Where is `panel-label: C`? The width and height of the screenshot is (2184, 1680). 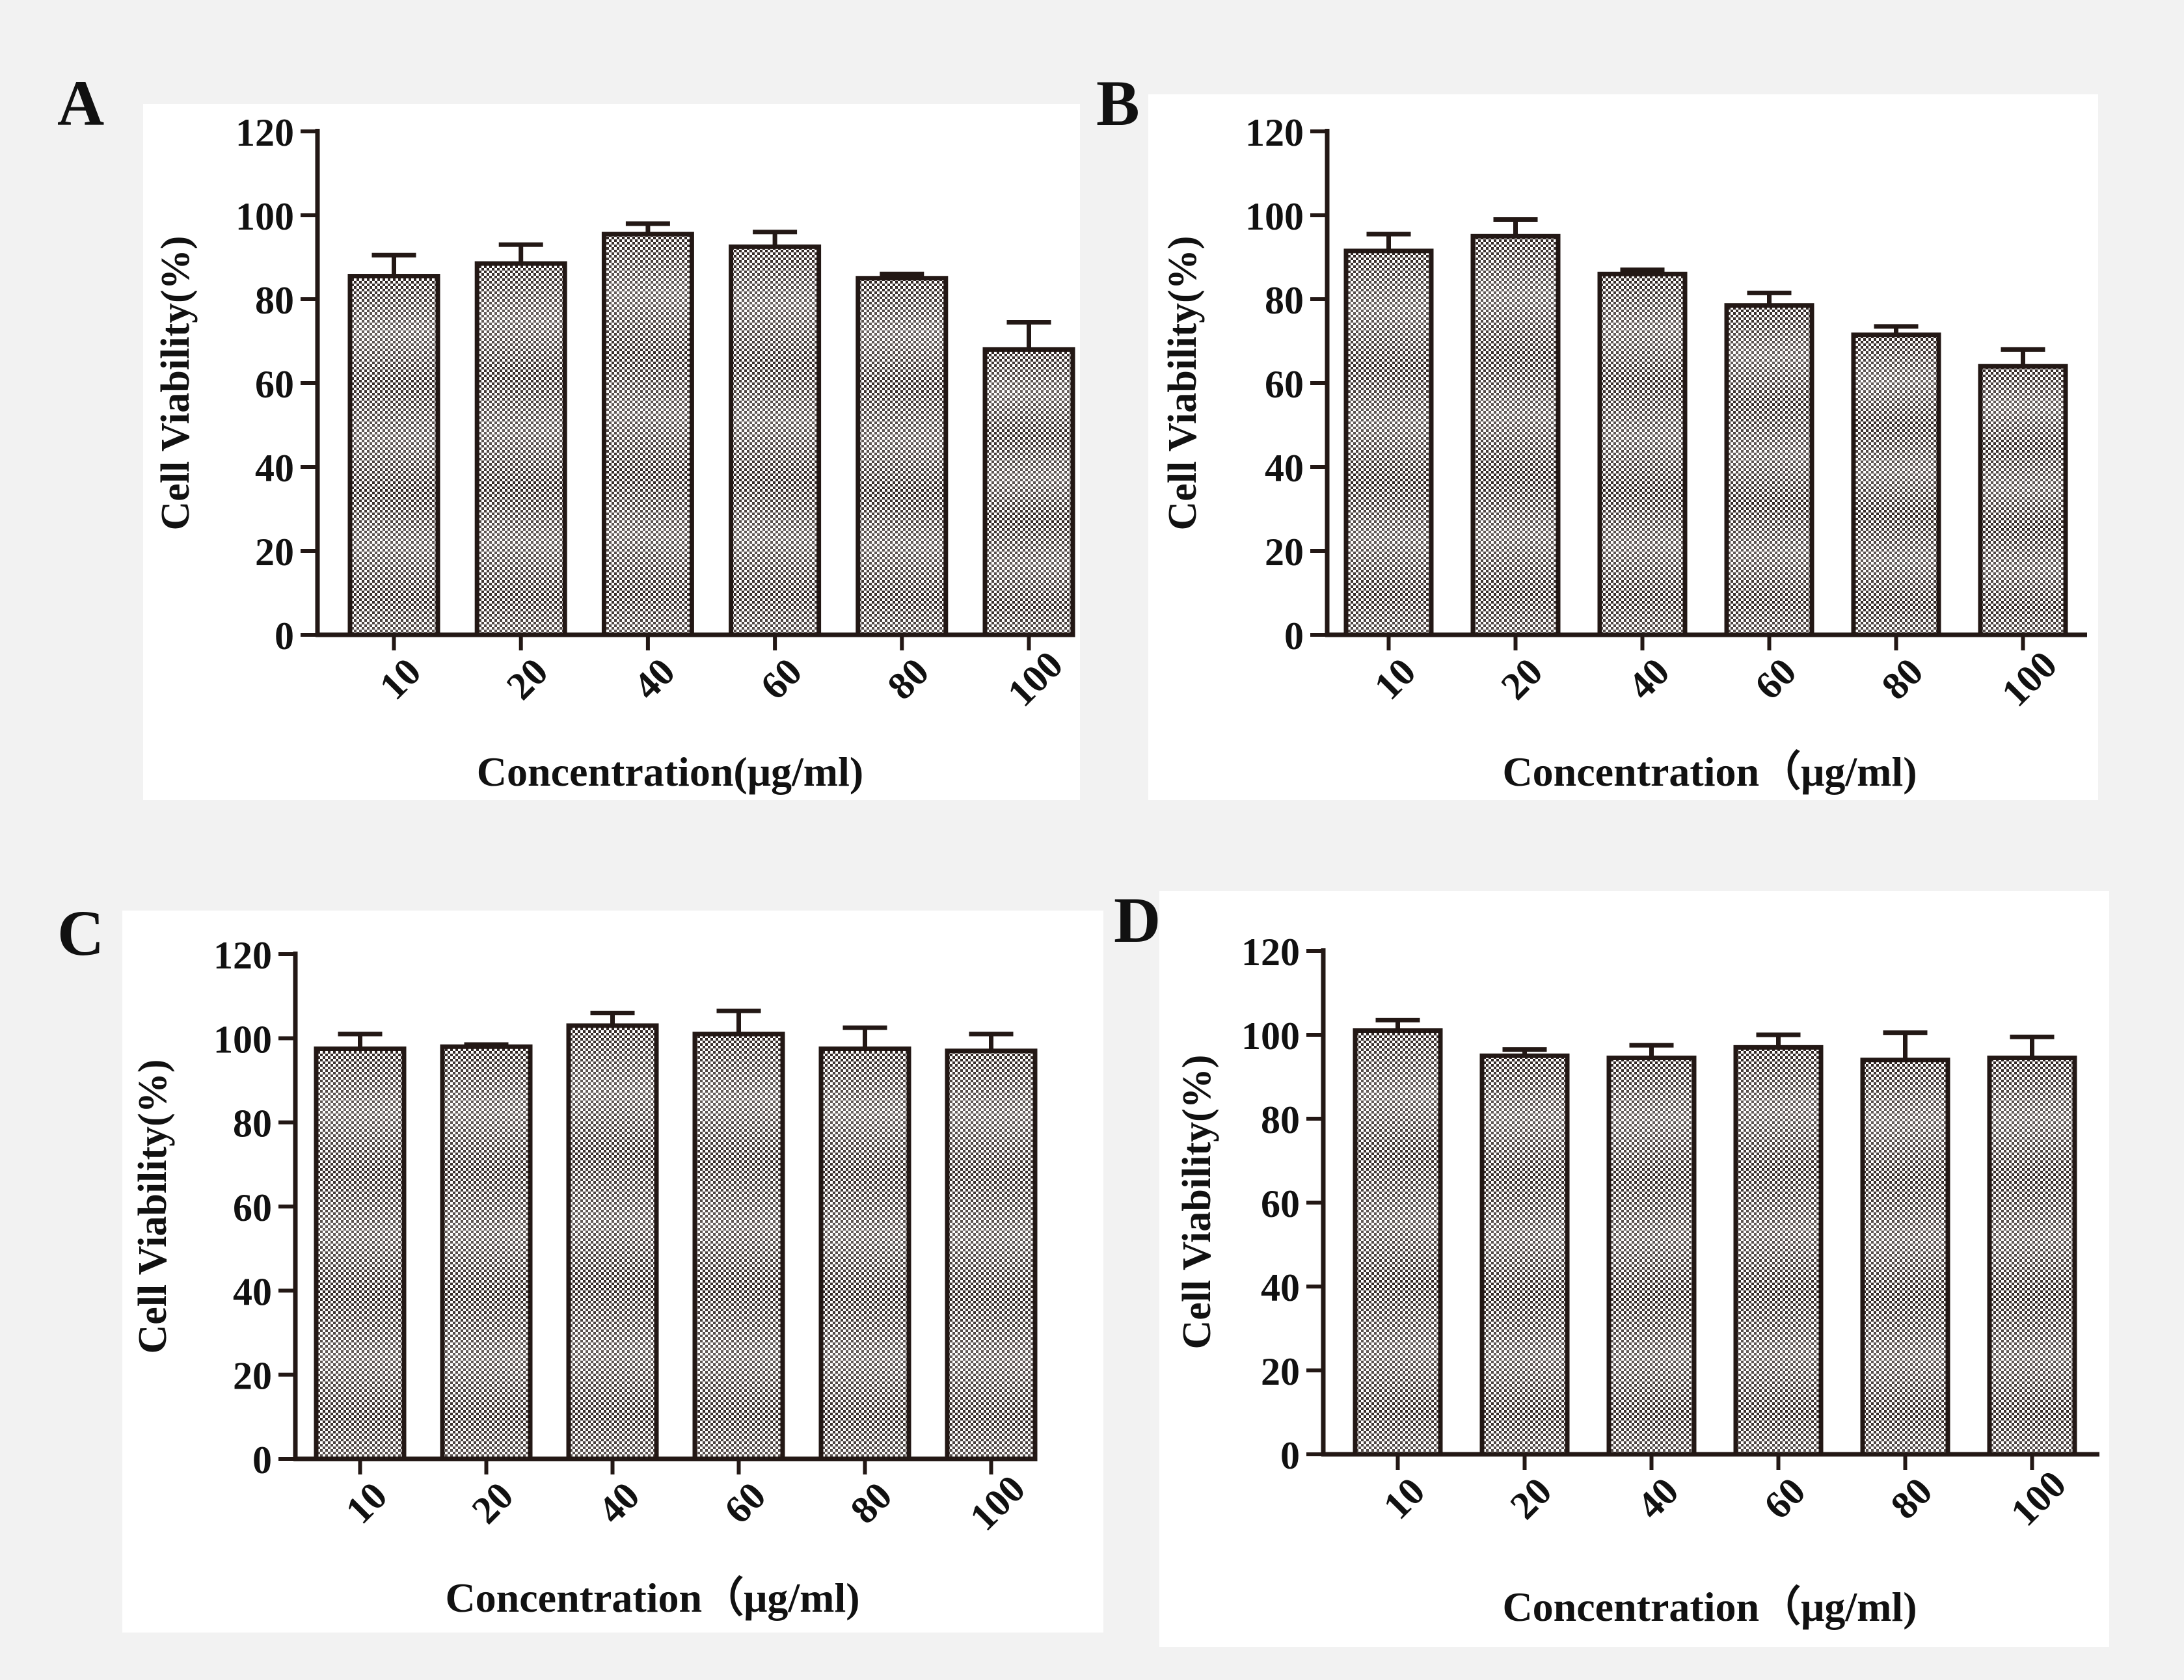 panel-label: C is located at coordinates (80, 933).